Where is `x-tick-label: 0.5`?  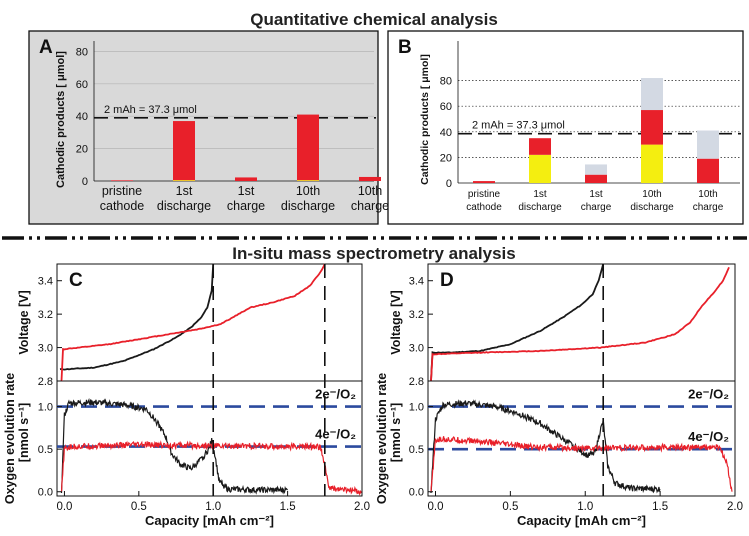
x-tick-label: 0.5 is located at coordinates (139, 507).